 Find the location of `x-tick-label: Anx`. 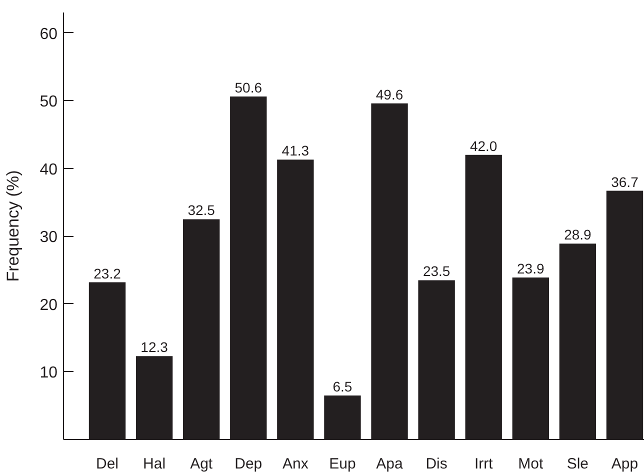

x-tick-label: Anx is located at coordinates (295, 464).